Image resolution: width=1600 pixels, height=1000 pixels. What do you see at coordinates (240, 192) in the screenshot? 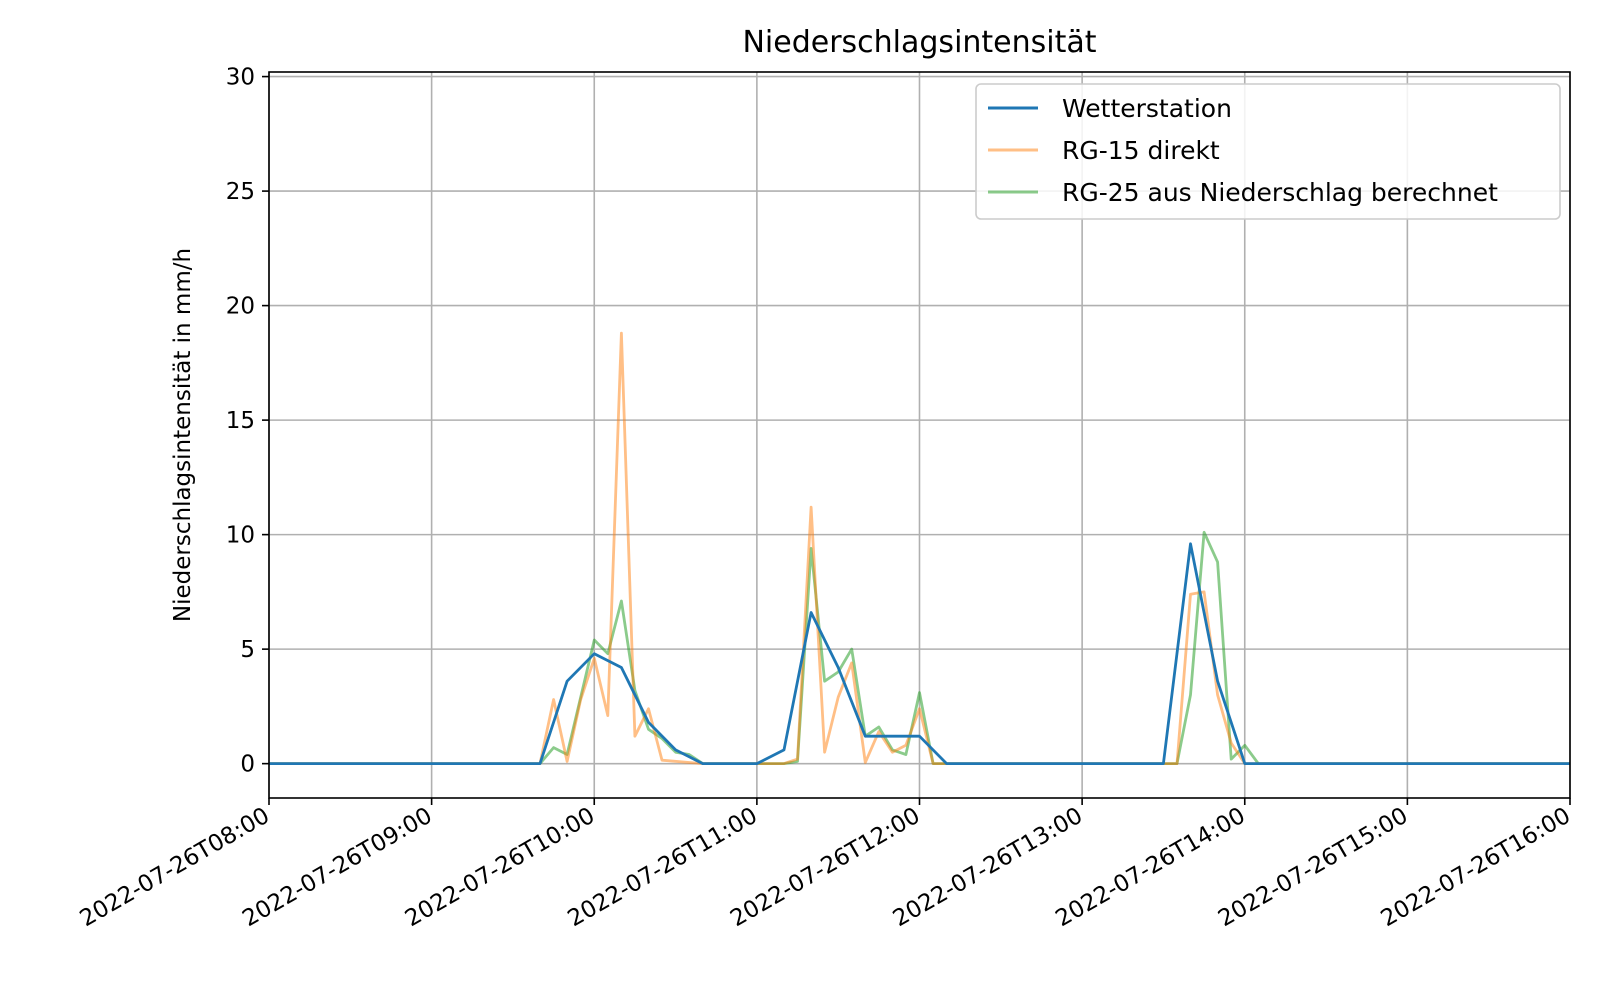
I see `y-tick-label: 25` at bounding box center [240, 192].